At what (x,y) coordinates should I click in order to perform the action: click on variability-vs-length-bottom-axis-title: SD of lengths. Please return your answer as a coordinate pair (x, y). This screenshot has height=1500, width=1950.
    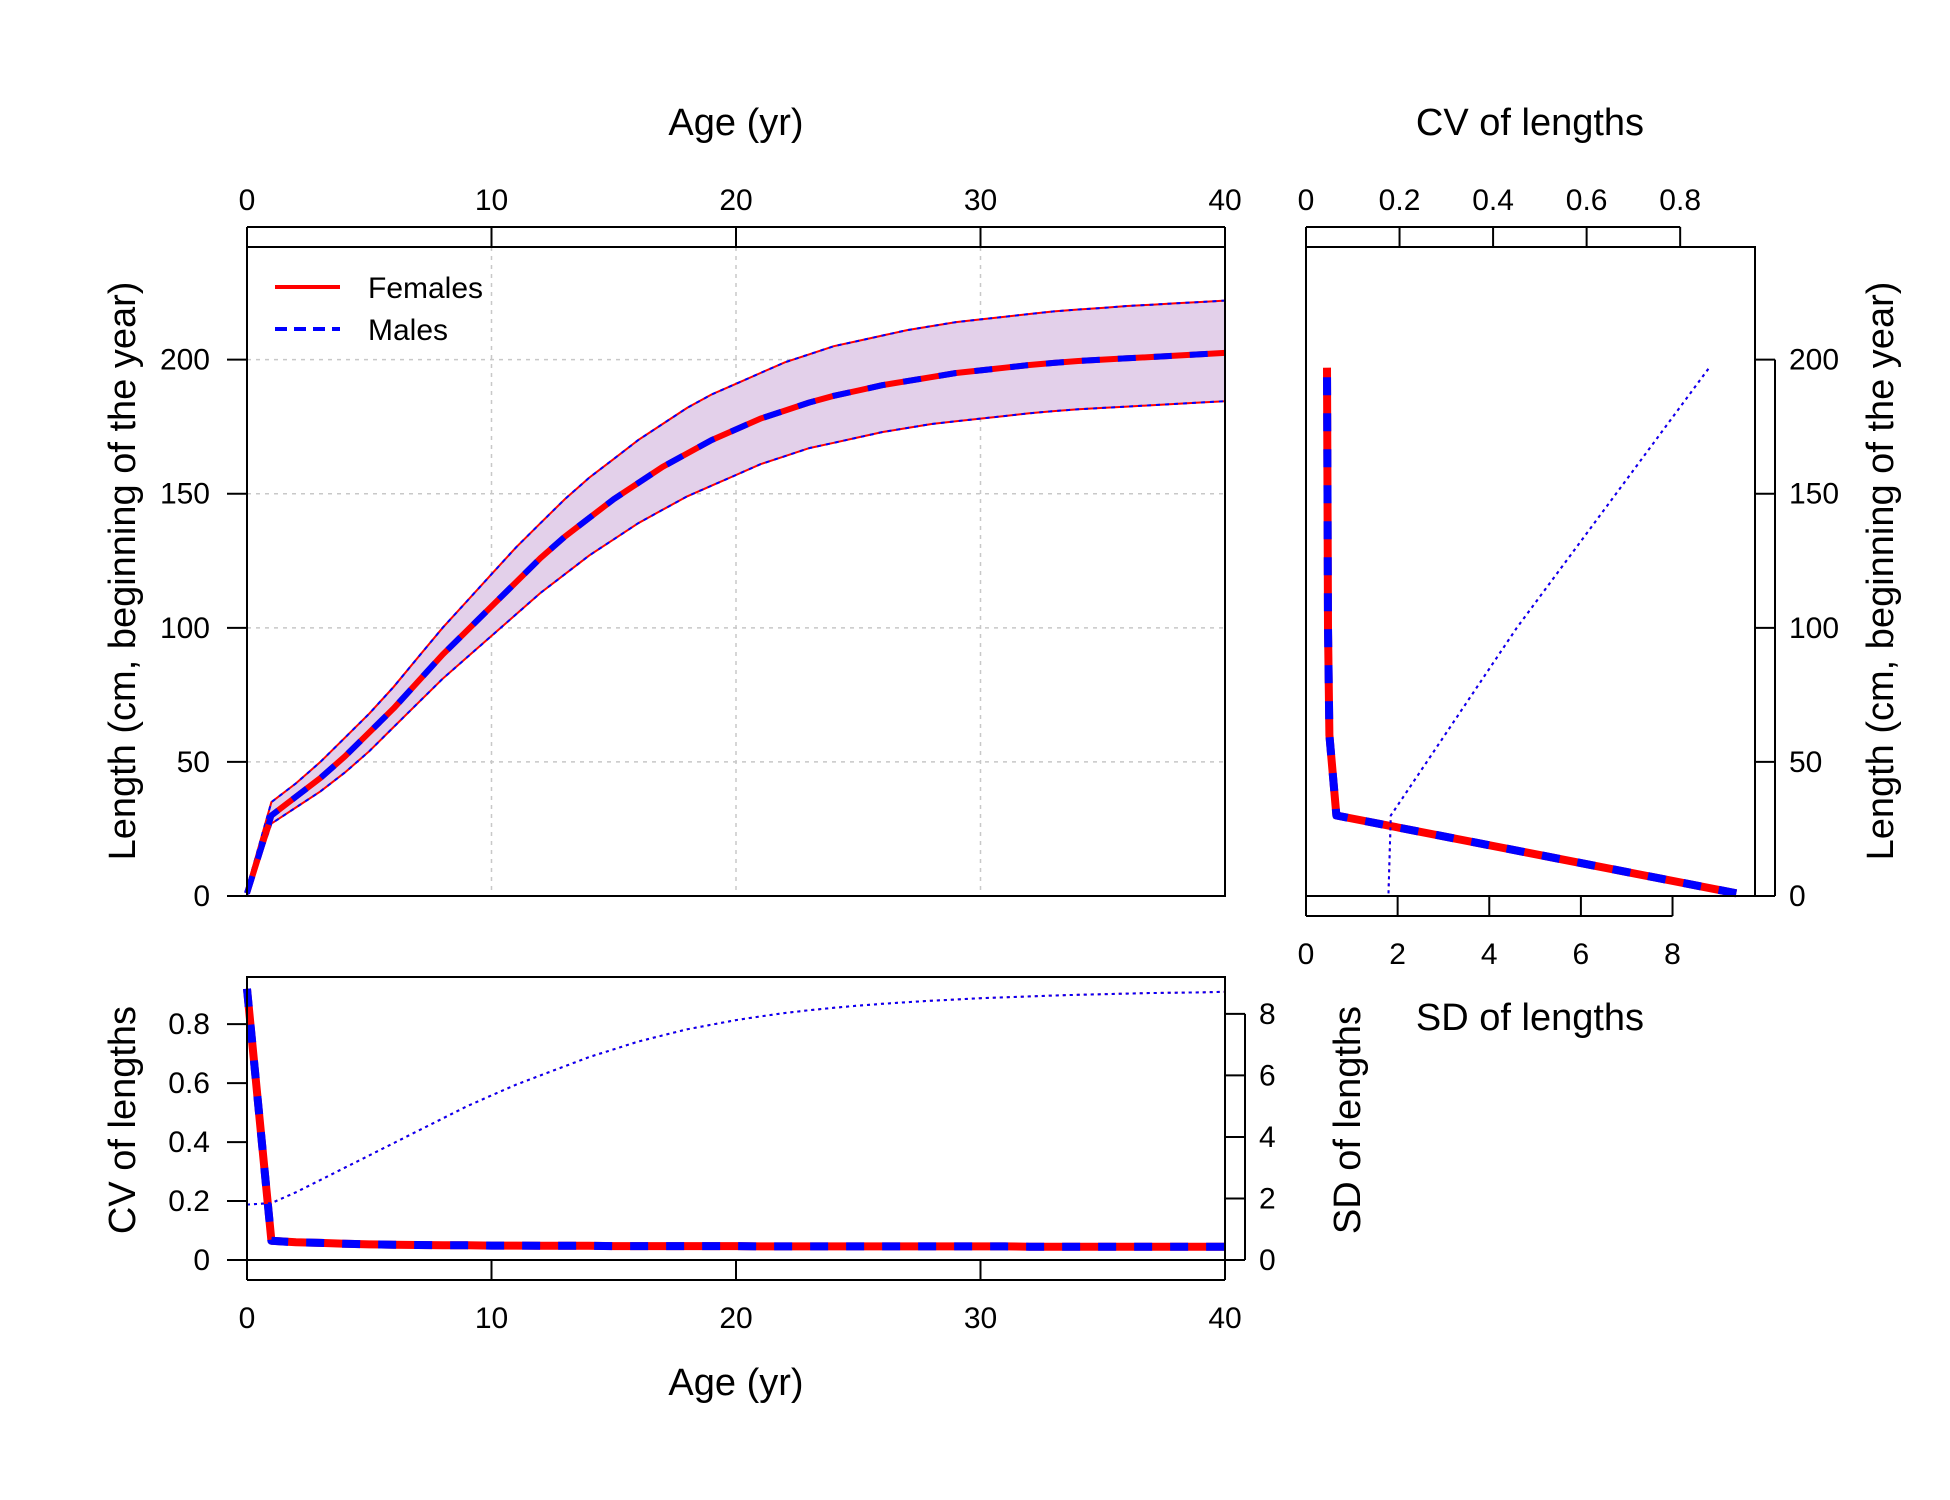
    Looking at the image, I should click on (1530, 1018).